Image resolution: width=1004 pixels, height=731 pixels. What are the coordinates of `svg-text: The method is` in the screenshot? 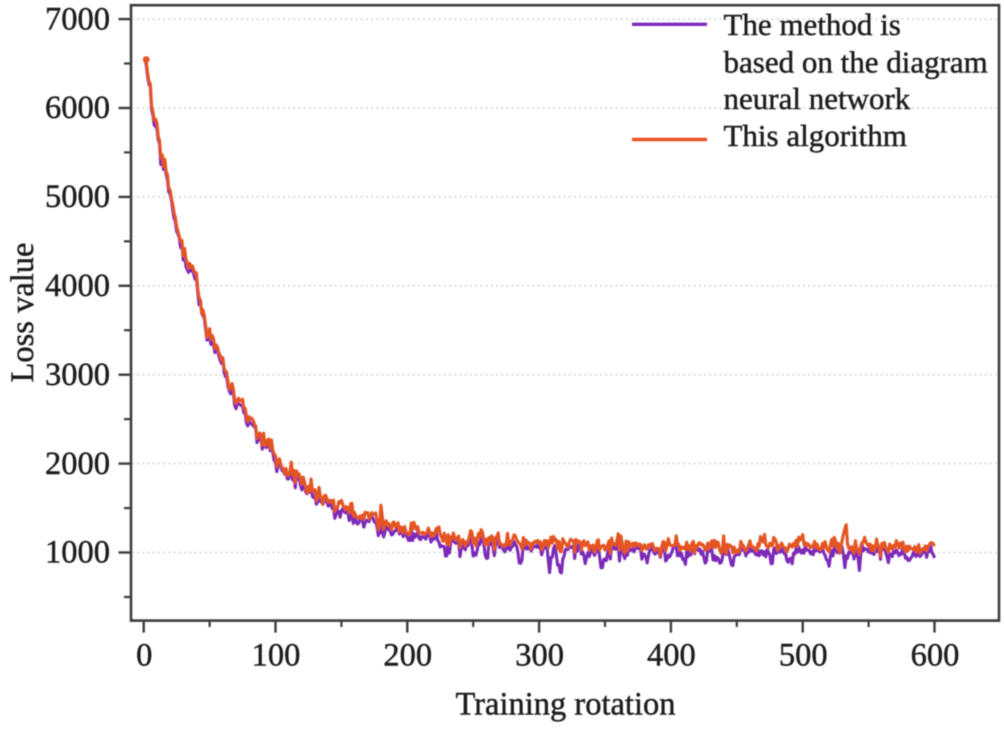 It's located at (812, 24).